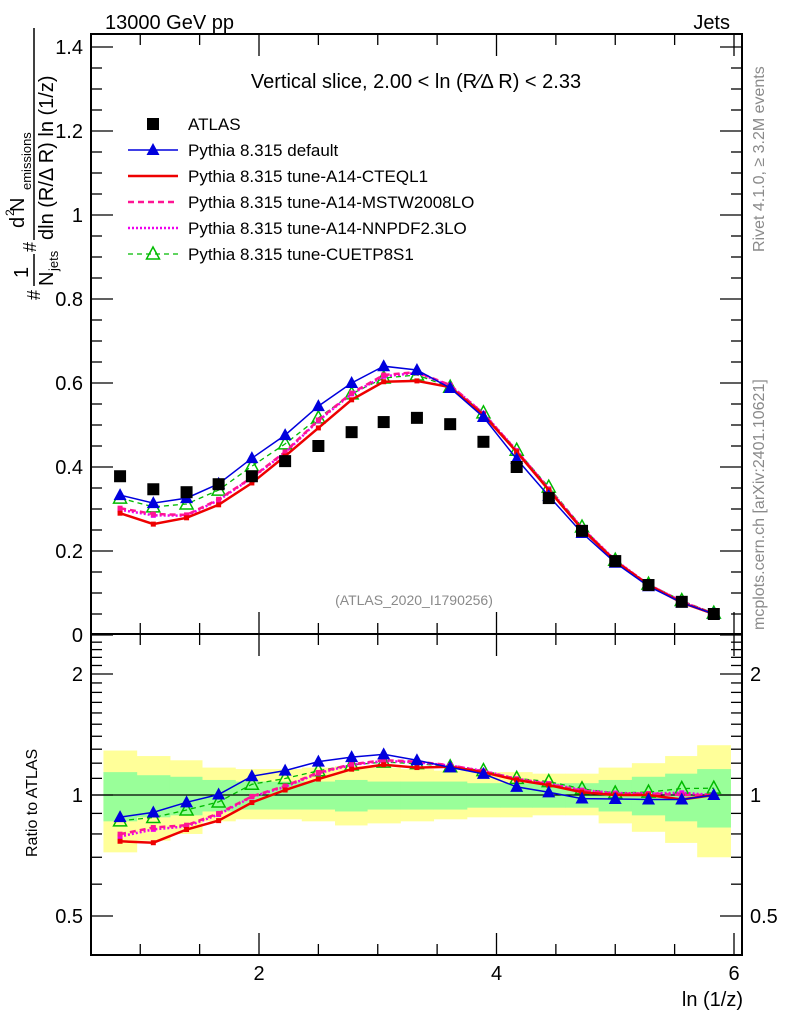  What do you see at coordinates (69, 552) in the screenshot?
I see `y-tick-label: 0.2` at bounding box center [69, 552].